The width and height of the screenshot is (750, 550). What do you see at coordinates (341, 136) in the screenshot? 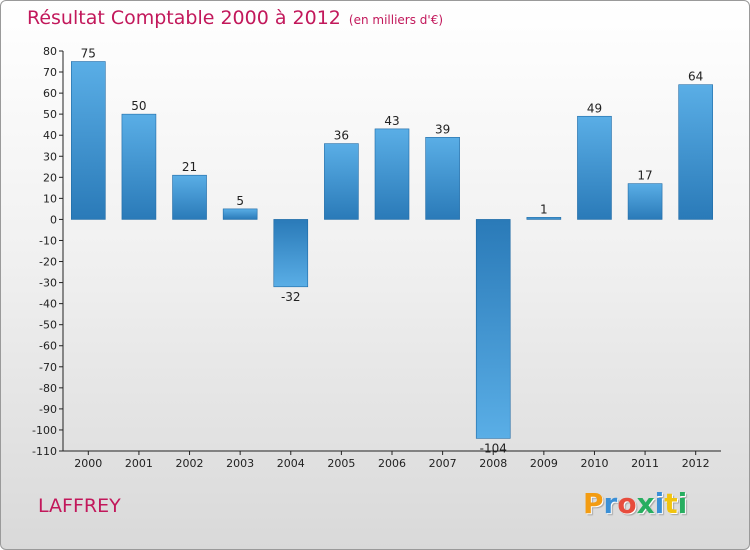
I see `data-label-2005: 36` at bounding box center [341, 136].